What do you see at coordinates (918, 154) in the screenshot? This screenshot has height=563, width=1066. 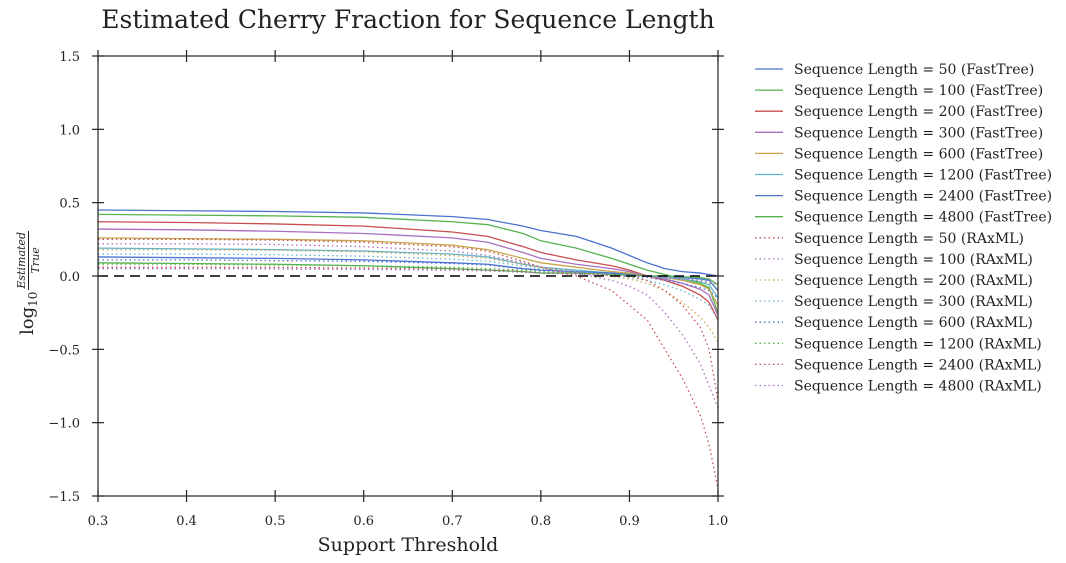 I see `legend-label: Sequence Length = 600 (FastTree)` at bounding box center [918, 154].